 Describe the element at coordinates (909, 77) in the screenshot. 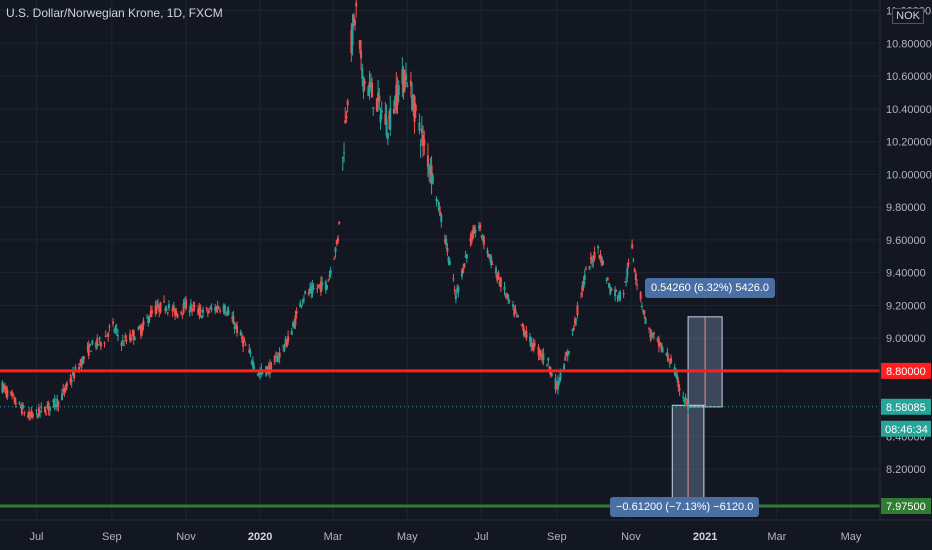

I see `price-tick-label: 10.60000` at that location.